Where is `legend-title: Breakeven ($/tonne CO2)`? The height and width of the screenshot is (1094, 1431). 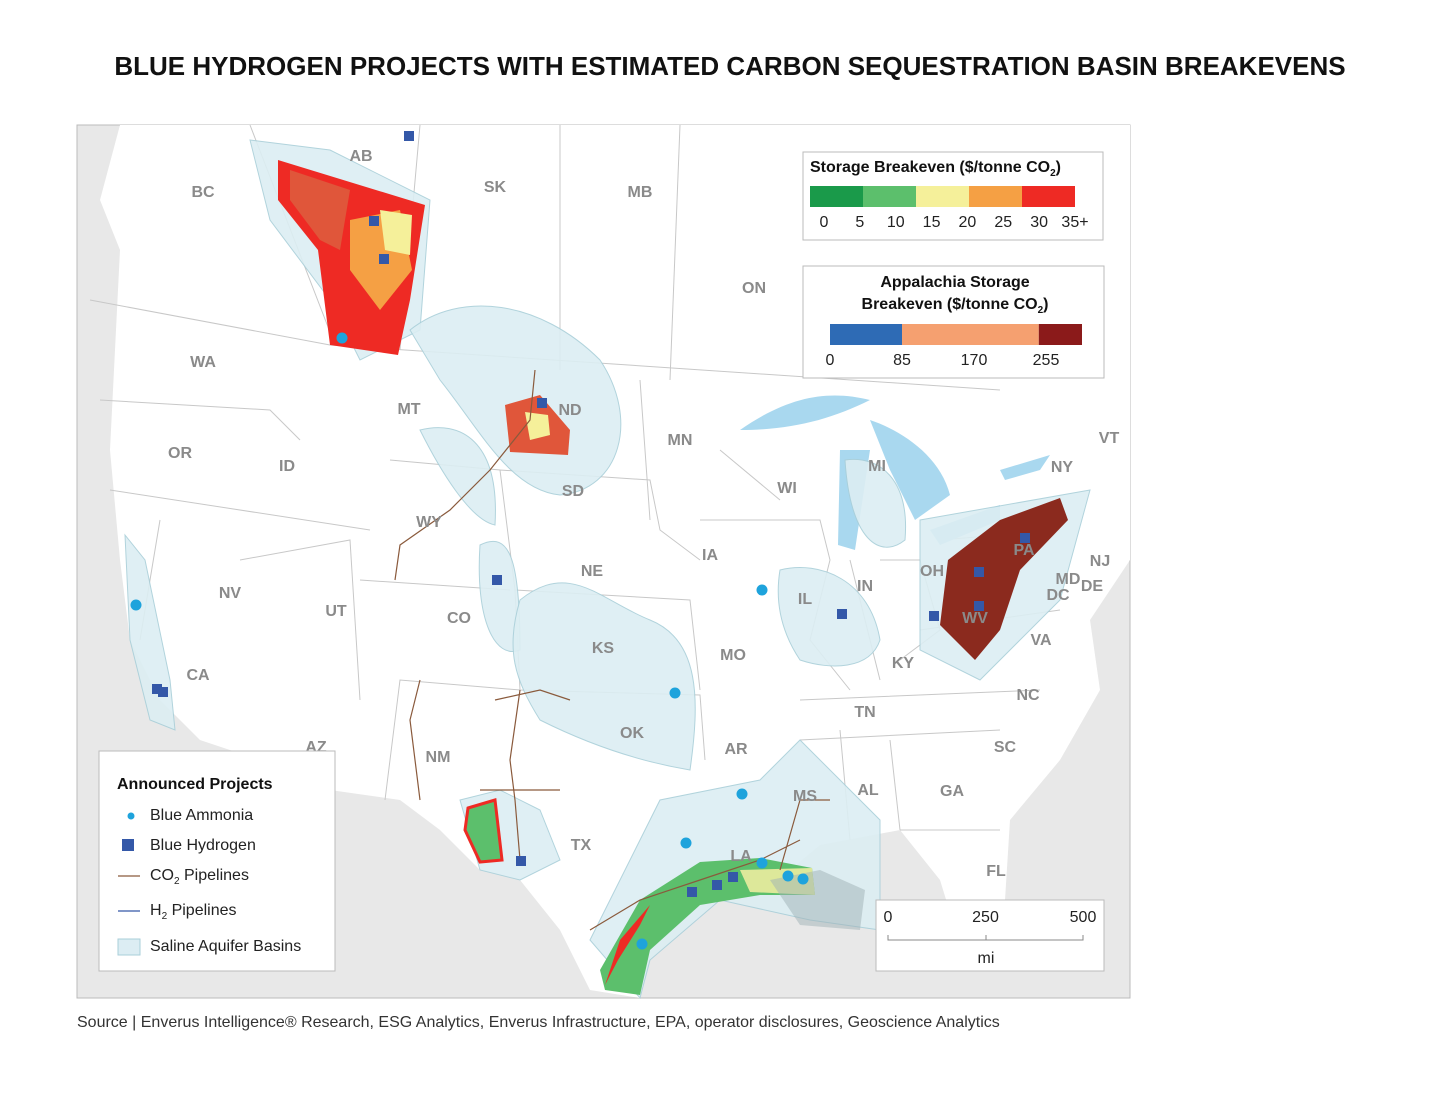
legend-title: Breakeven ($/tonne CO2) is located at coordinates (955, 306).